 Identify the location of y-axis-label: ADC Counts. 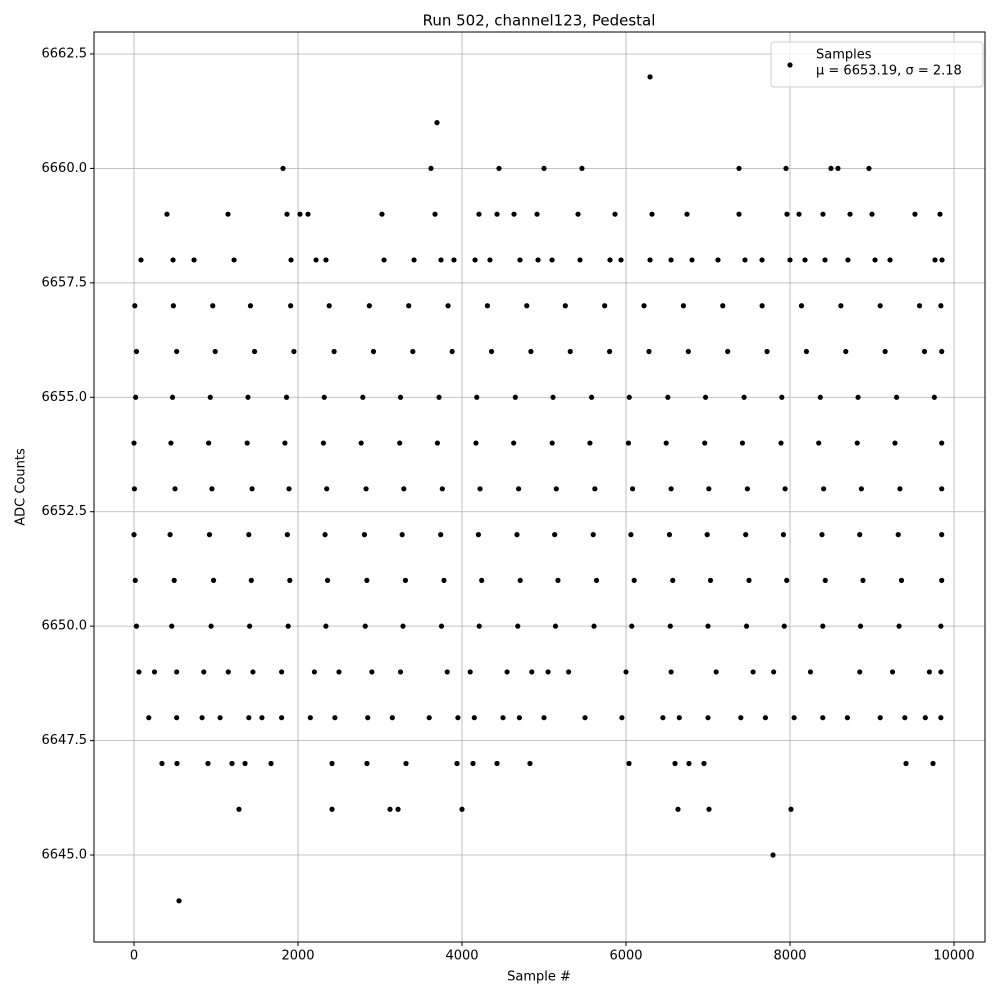
(21, 487).